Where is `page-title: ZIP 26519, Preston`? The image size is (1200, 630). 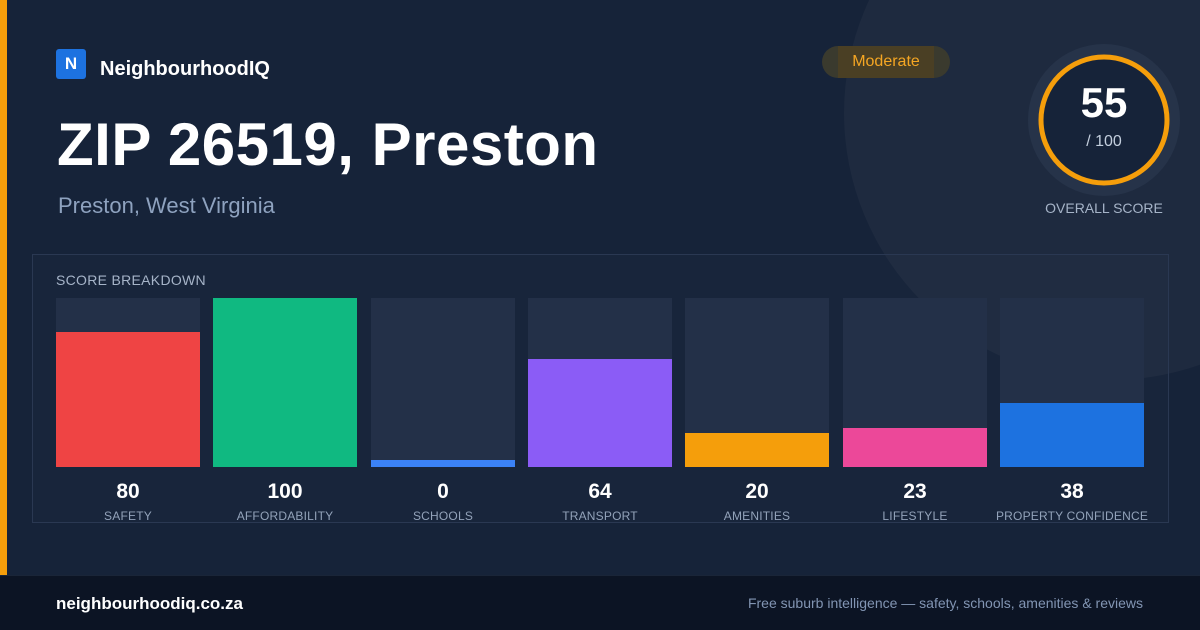 page-title: ZIP 26519, Preston is located at coordinates (328, 144).